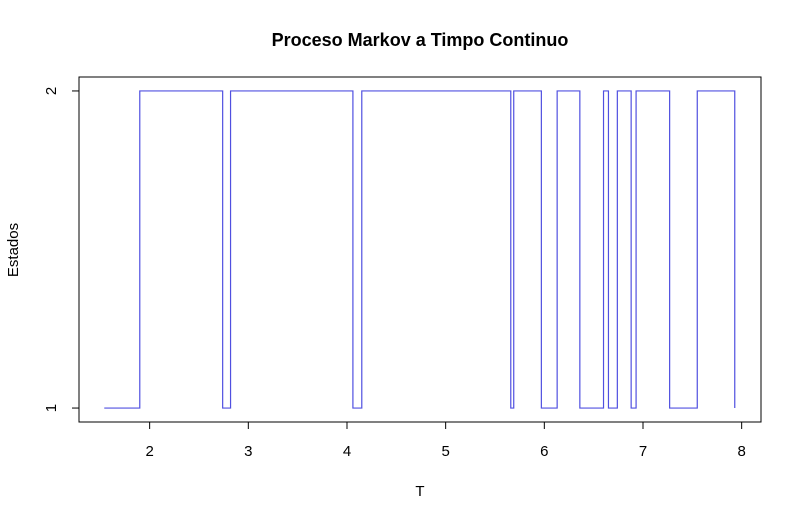  What do you see at coordinates (347, 451) in the screenshot?
I see `x-tick-label: 4` at bounding box center [347, 451].